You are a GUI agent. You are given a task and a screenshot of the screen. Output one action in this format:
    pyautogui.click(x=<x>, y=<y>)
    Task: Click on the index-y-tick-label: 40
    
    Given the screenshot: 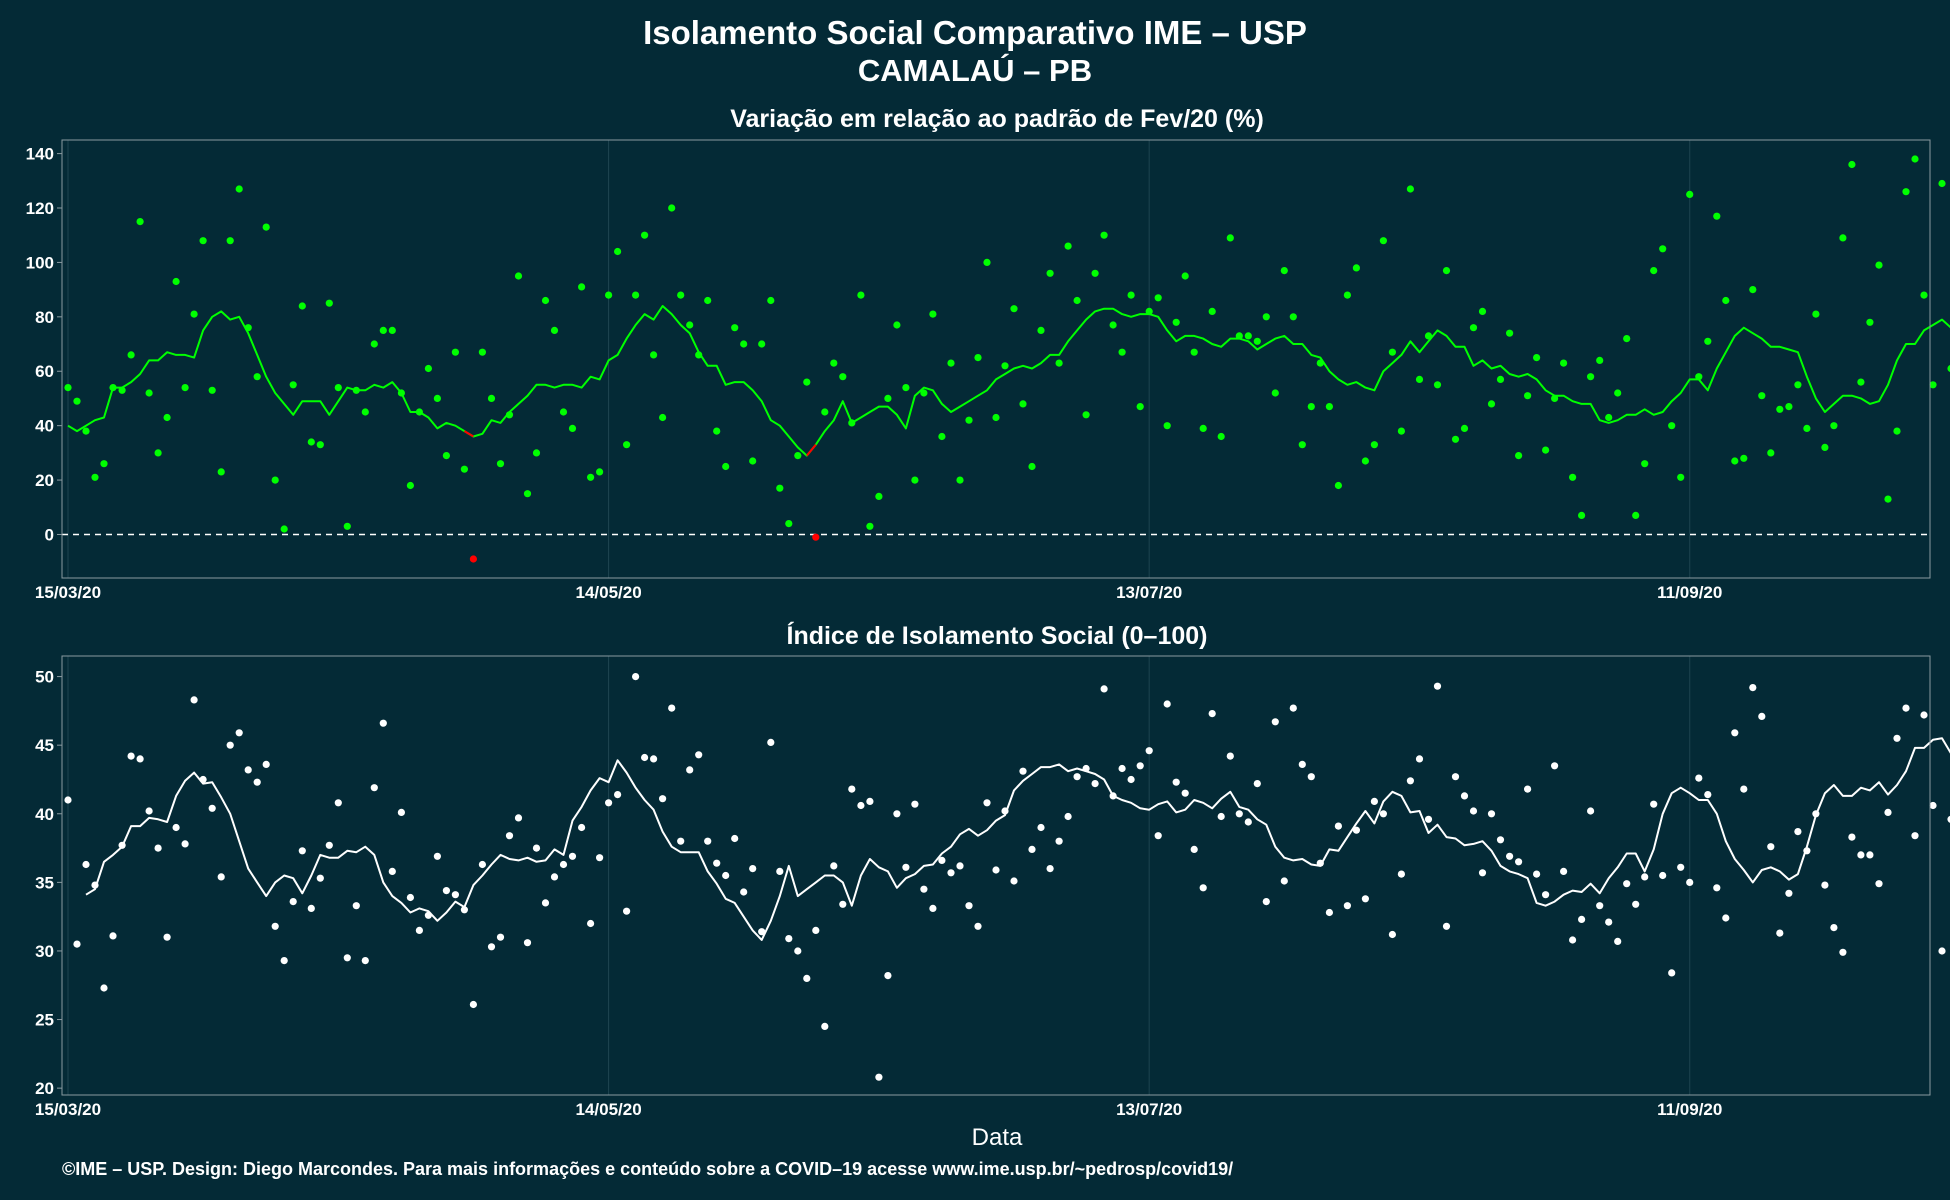 What is the action you would take?
    pyautogui.click(x=44, y=814)
    